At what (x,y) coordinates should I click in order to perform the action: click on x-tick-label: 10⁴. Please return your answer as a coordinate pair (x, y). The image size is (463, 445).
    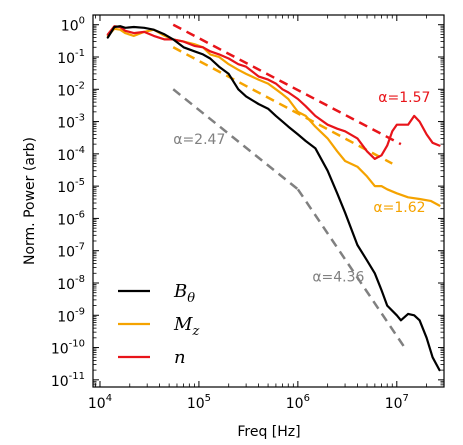
    Looking at the image, I should click on (100, 402).